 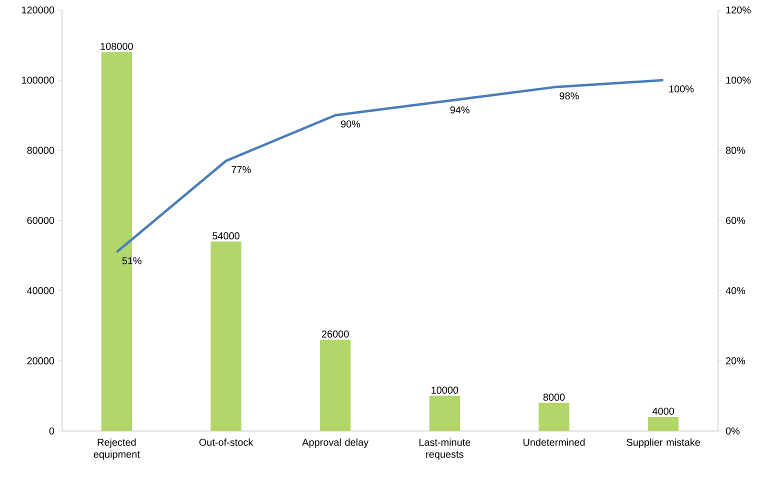 What do you see at coordinates (663, 443) in the screenshot?
I see `x-tick-label: Supplier mistake` at bounding box center [663, 443].